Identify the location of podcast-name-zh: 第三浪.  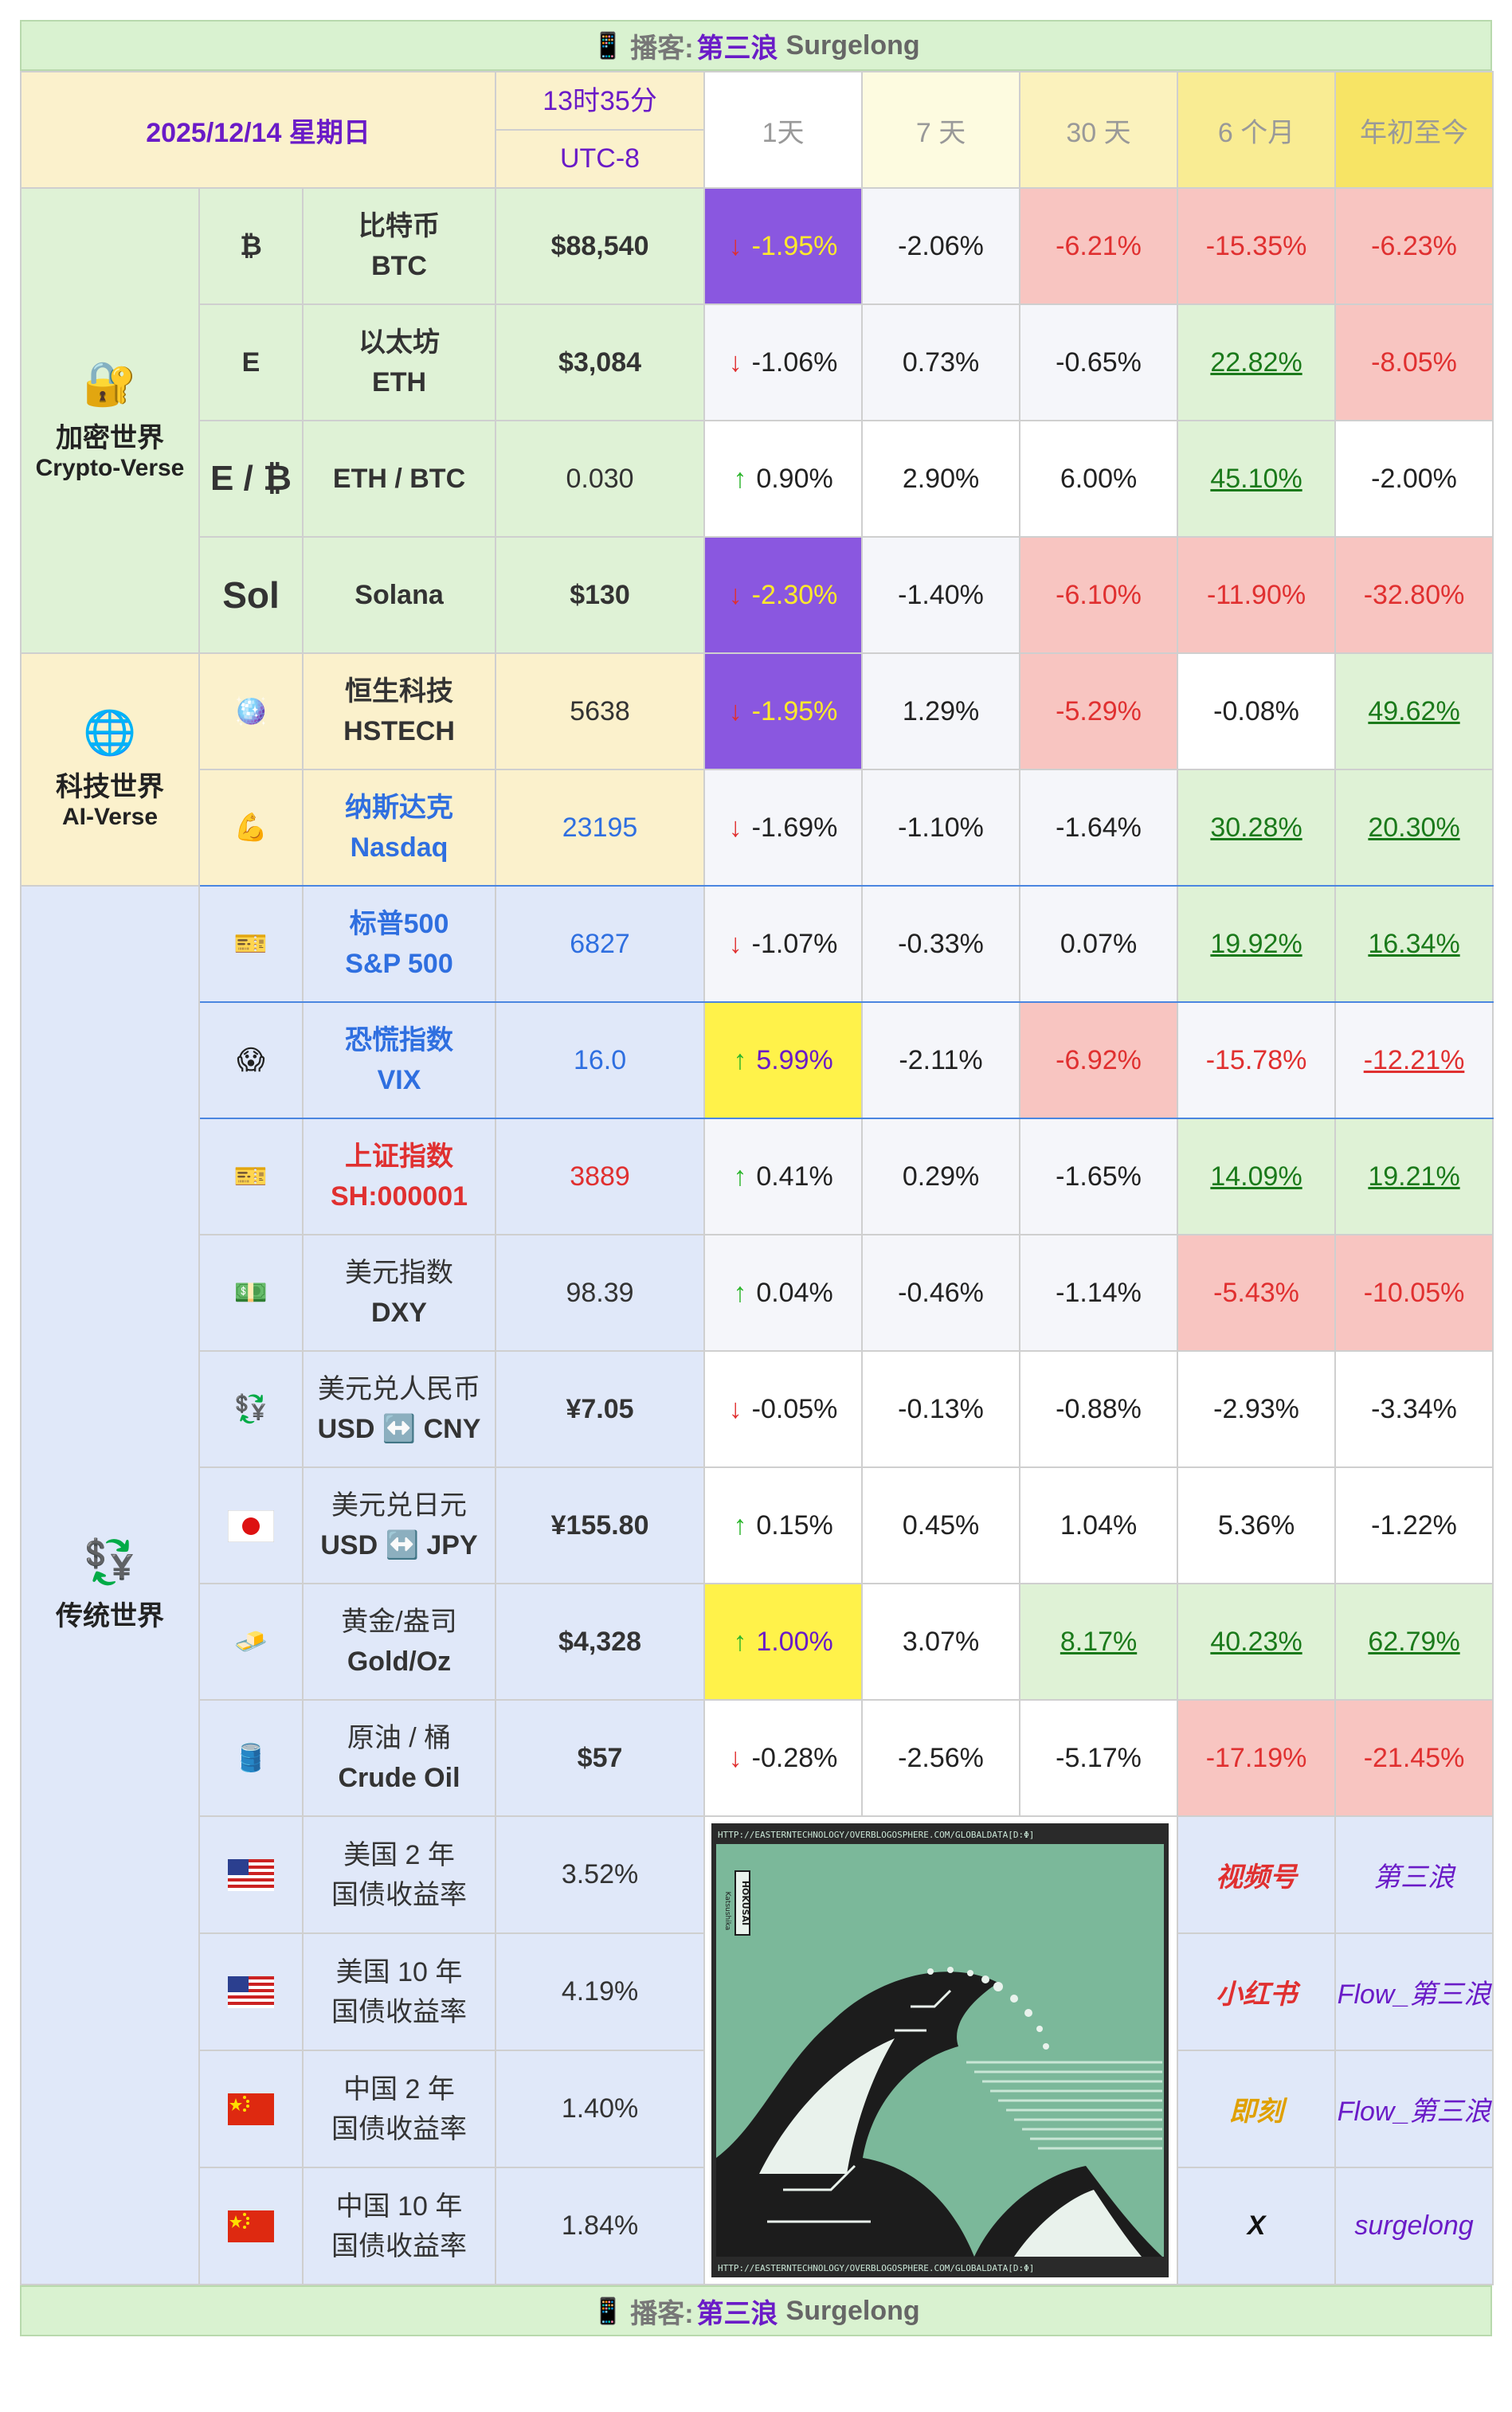
(737, 48).